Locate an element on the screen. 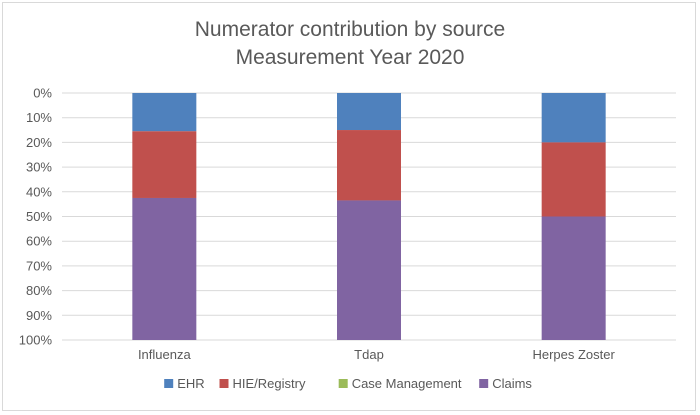  y-tick-label: 20% is located at coordinates (39, 142).